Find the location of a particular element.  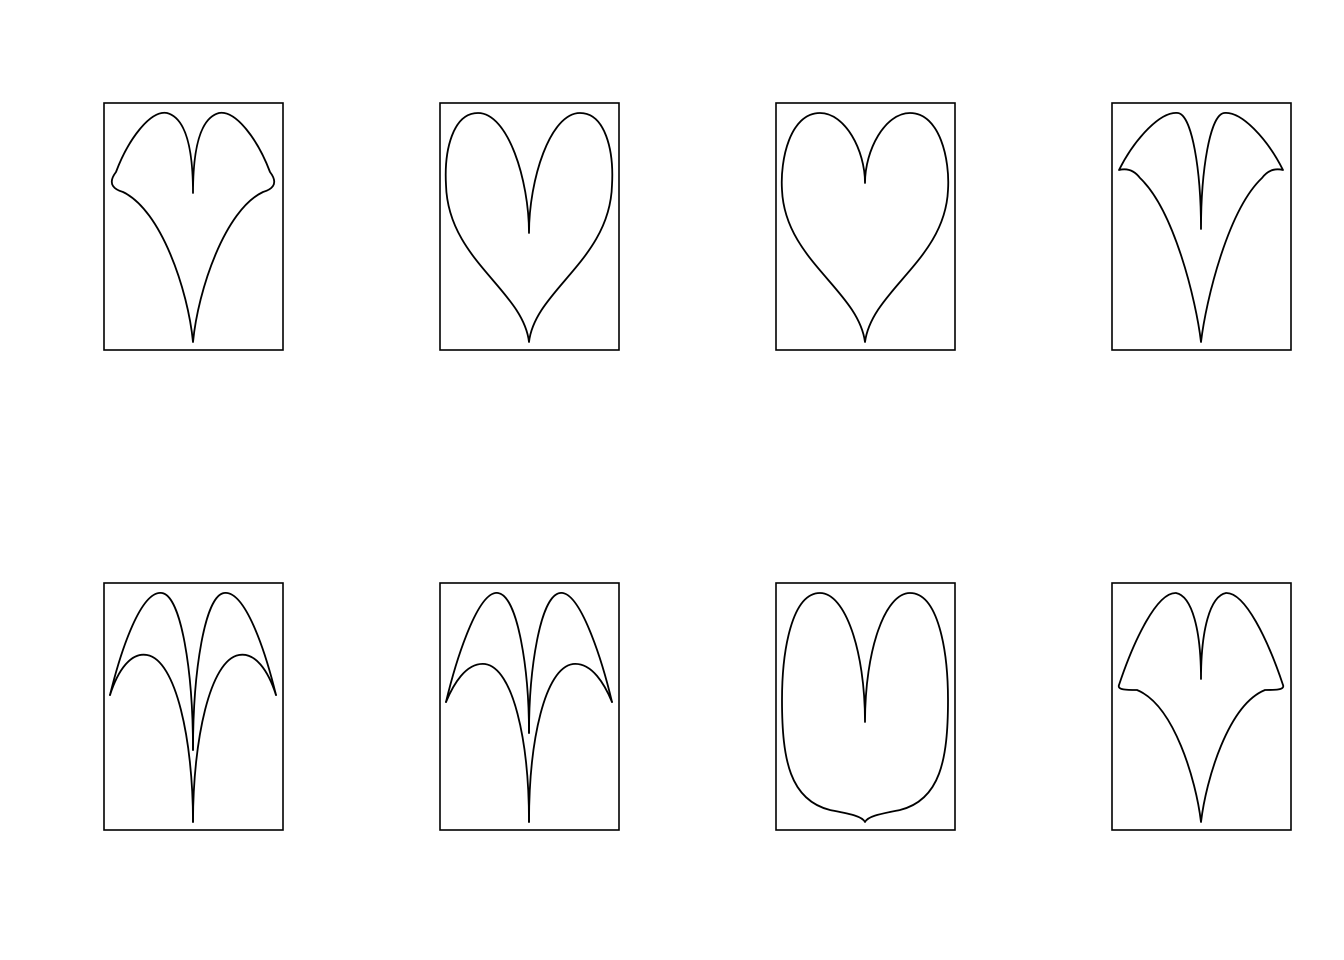

curve-heart-narrow is located at coordinates (529, 227).